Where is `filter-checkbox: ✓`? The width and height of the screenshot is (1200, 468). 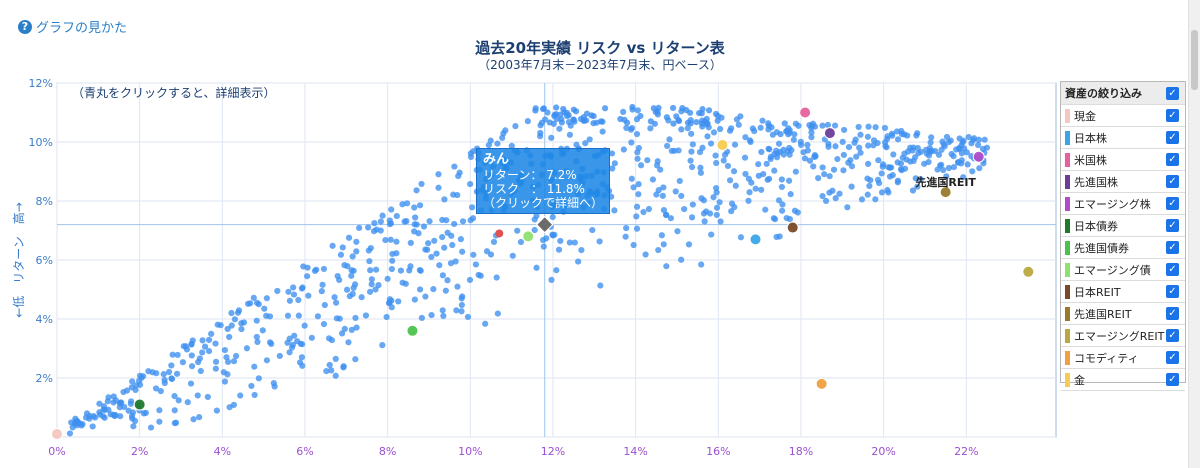
filter-checkbox: ✓ is located at coordinates (1172, 225).